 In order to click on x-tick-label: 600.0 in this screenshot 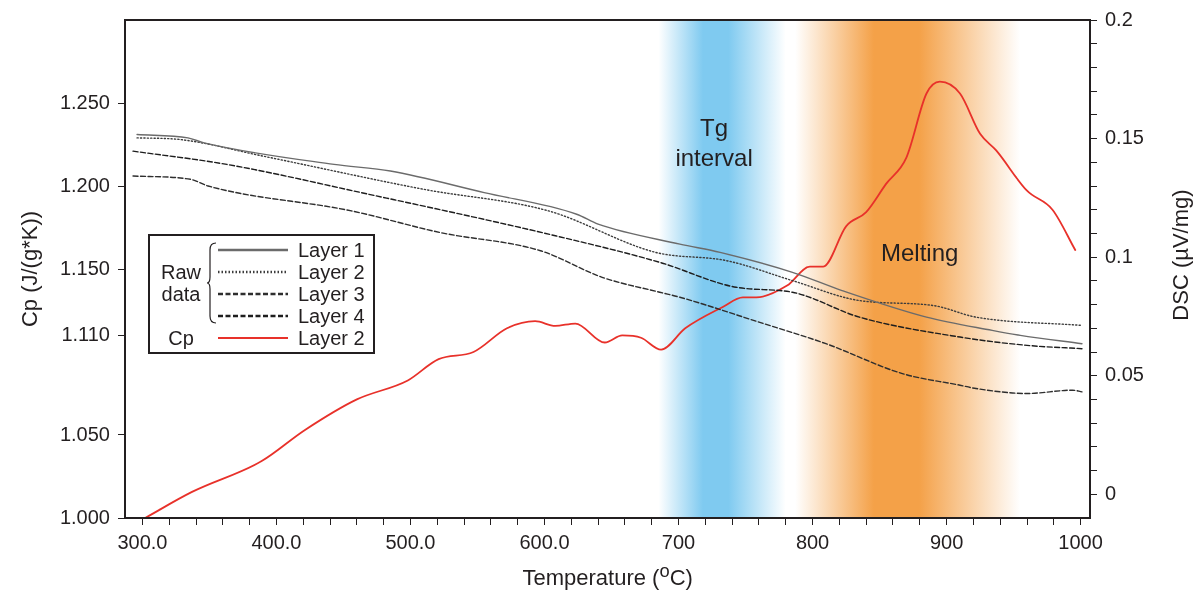, I will do `click(544, 541)`.